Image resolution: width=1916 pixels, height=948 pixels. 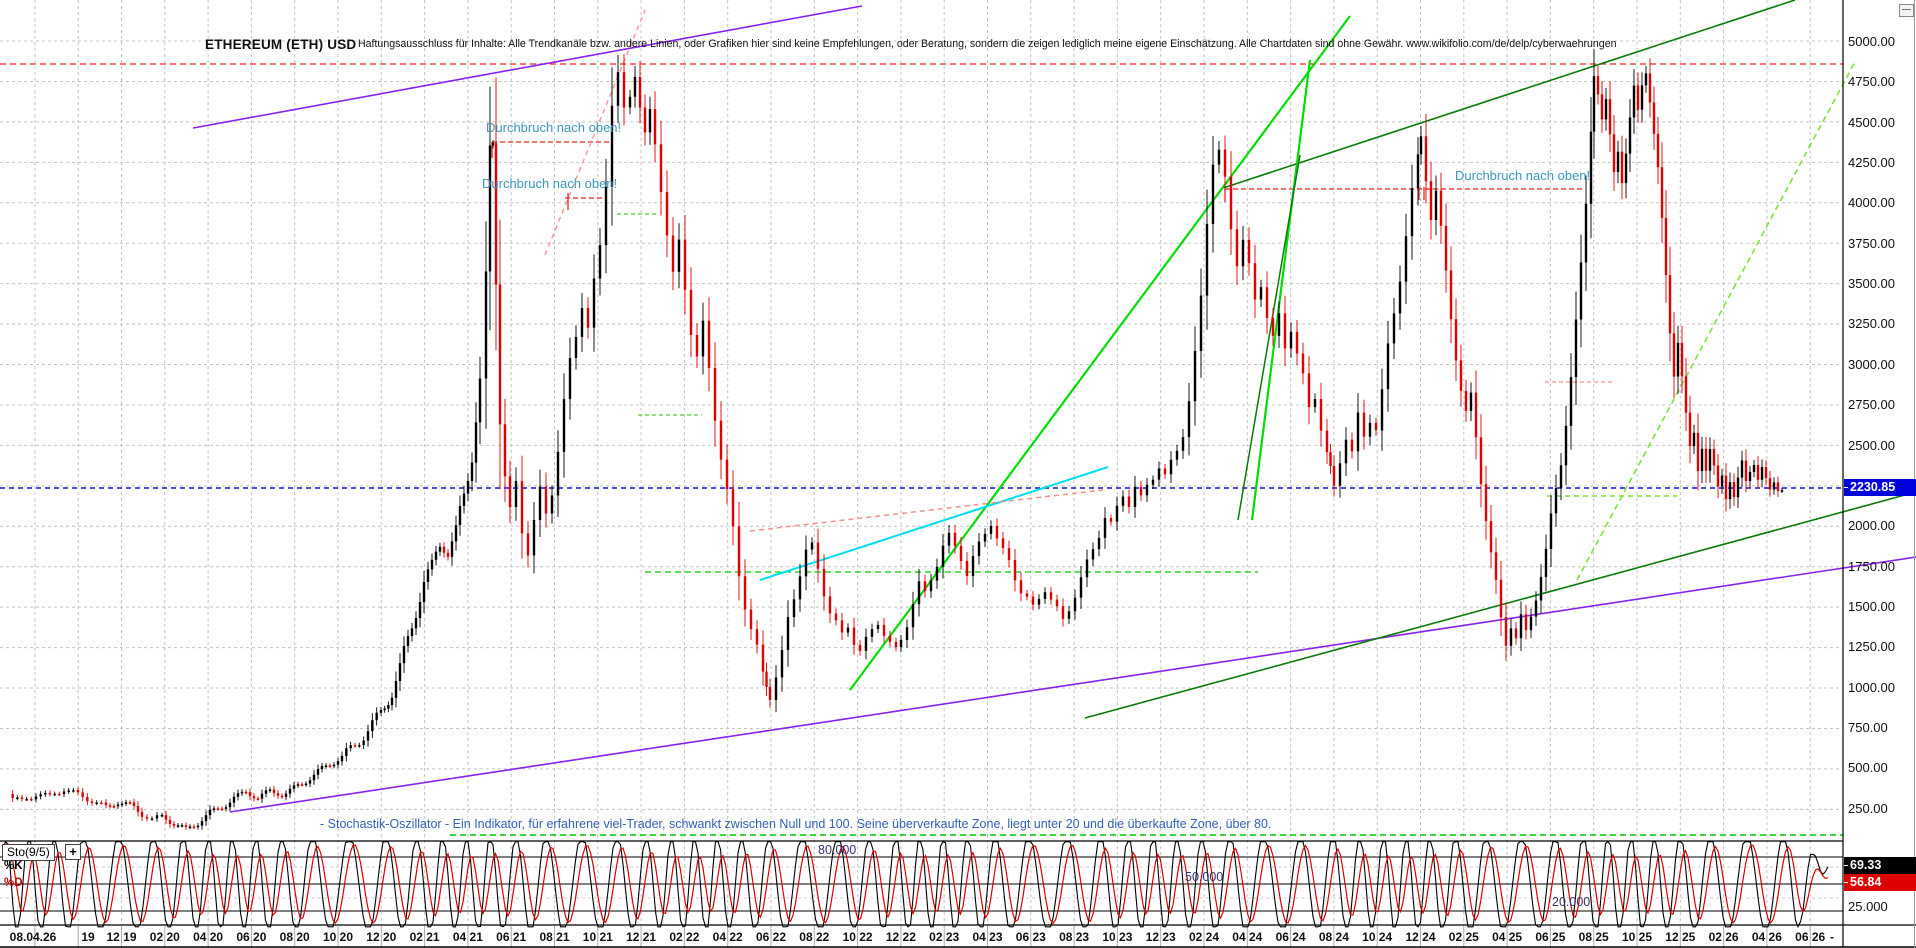 What do you see at coordinates (1871, 324) in the screenshot?
I see `price-axis-label: 3250.00` at bounding box center [1871, 324].